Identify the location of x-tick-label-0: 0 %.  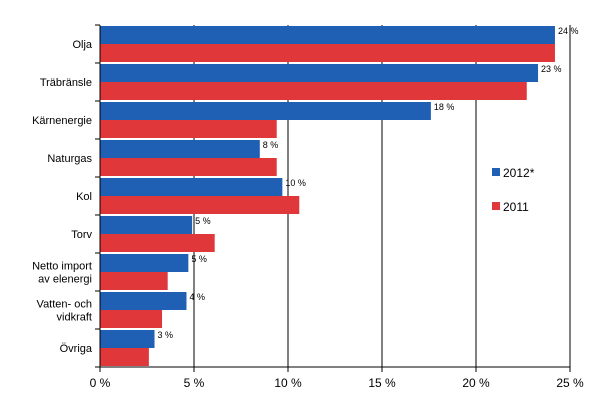
(100, 383).